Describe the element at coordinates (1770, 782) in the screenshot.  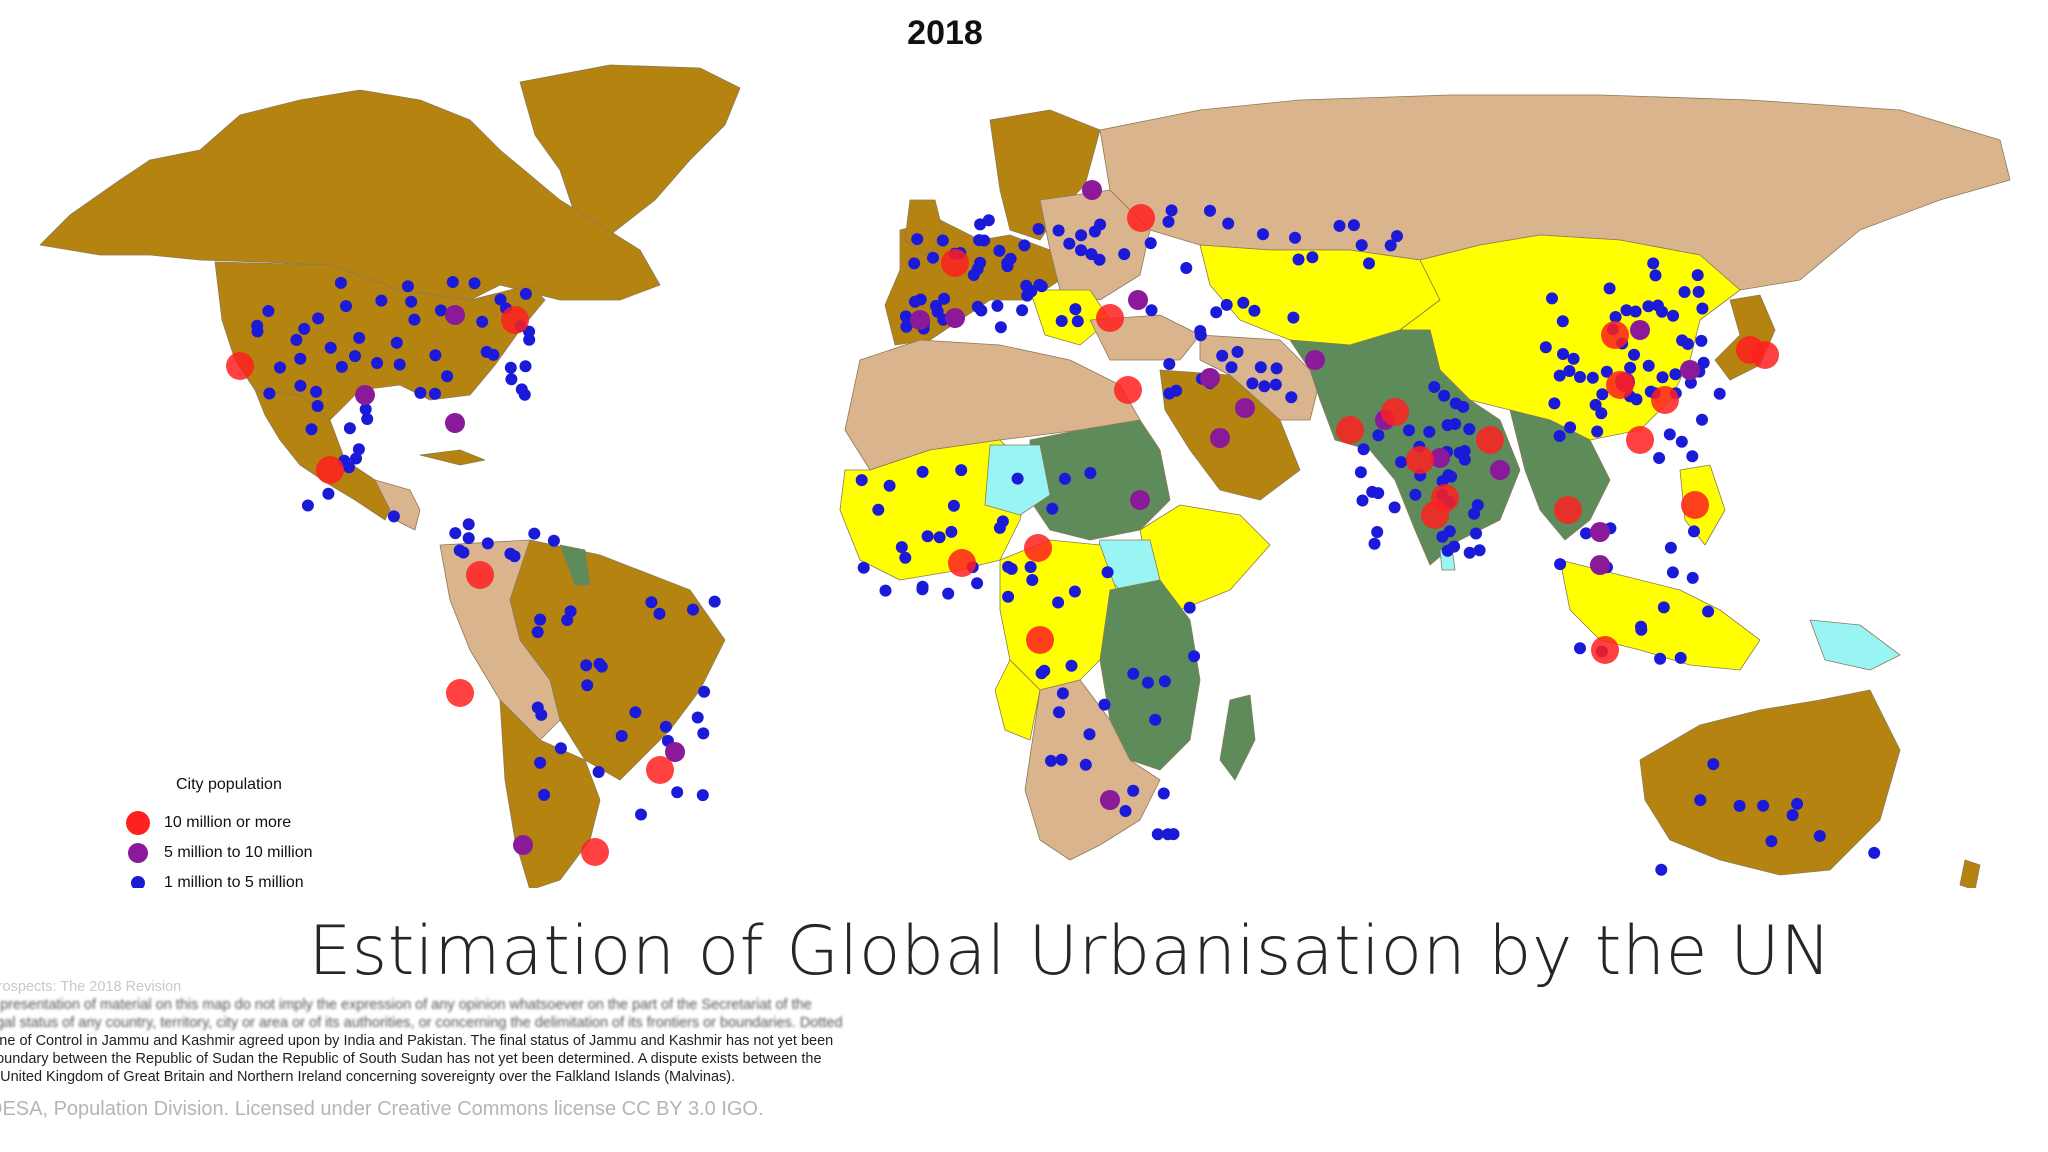
I see `country-australia` at that location.